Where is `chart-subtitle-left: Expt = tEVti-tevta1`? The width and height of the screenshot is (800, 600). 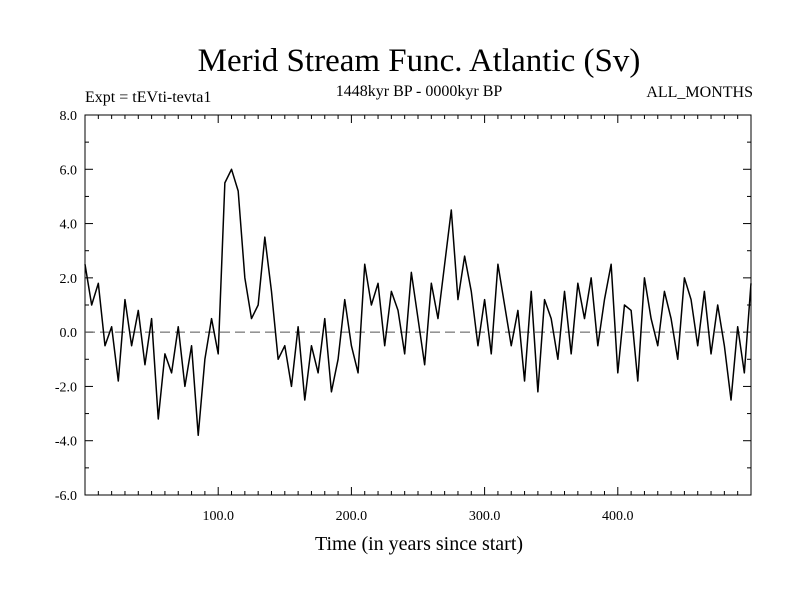 chart-subtitle-left: Expt = tEVti-tevta1 is located at coordinates (148, 97).